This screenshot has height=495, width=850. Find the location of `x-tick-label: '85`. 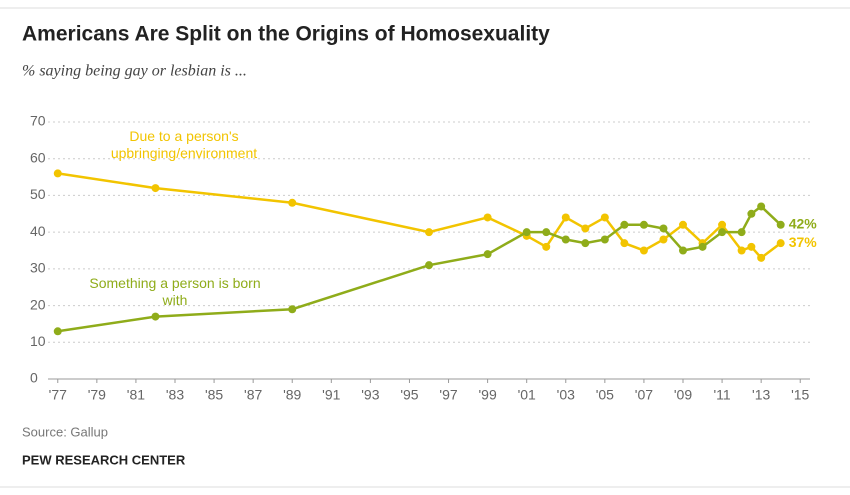

x-tick-label: '85 is located at coordinates (214, 395).